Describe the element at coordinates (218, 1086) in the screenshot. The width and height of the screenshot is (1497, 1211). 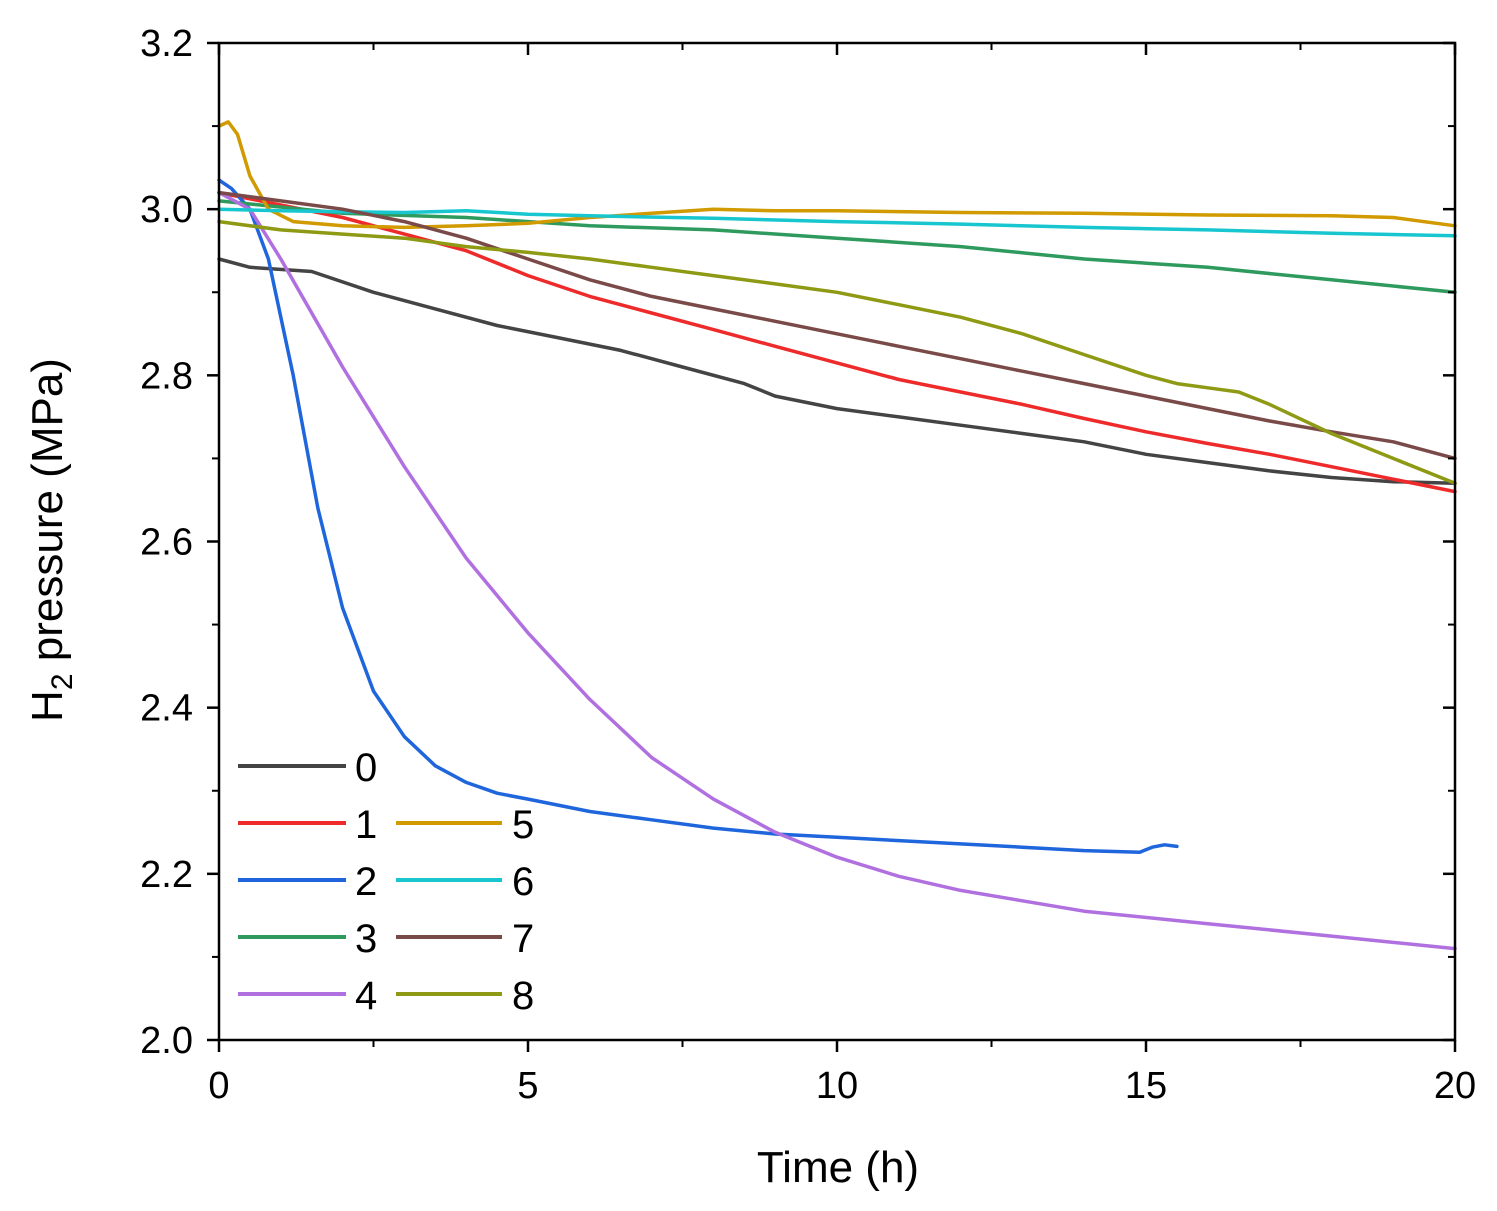
I see `x-tick-label: 0` at that location.